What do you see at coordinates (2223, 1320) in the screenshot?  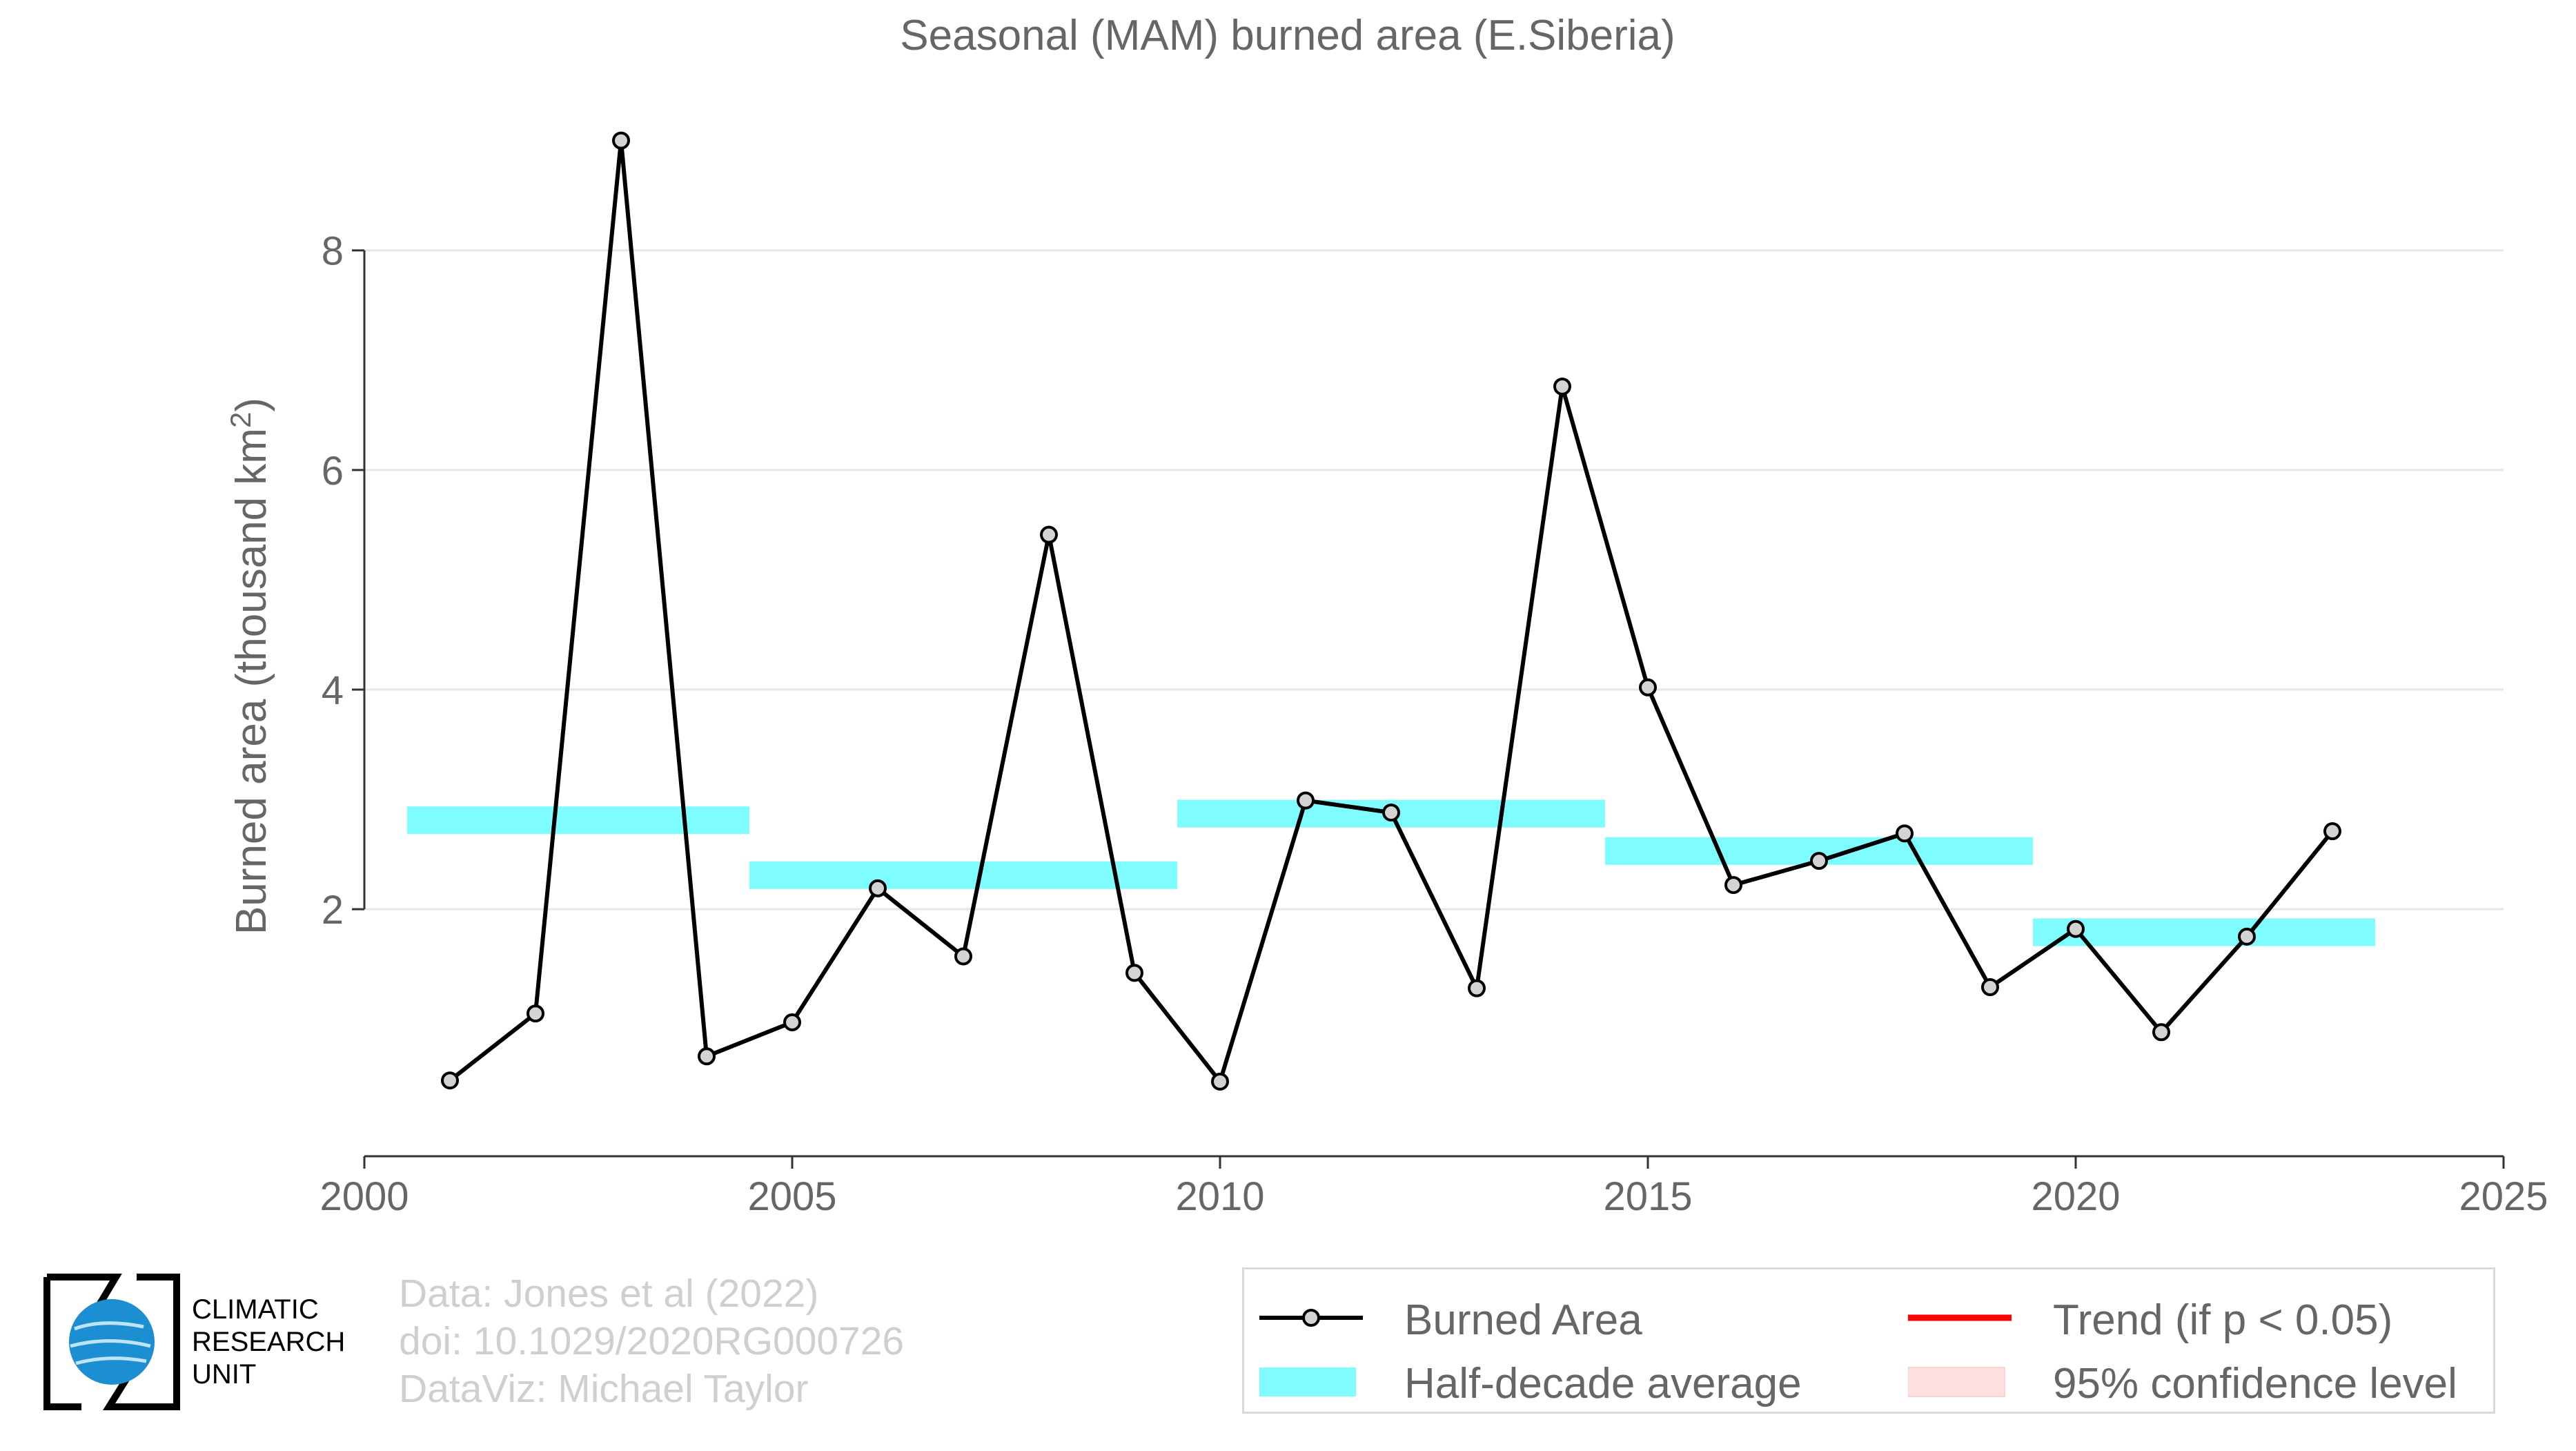 I see `legend-label-trend: Trend (if p < 0.05)` at bounding box center [2223, 1320].